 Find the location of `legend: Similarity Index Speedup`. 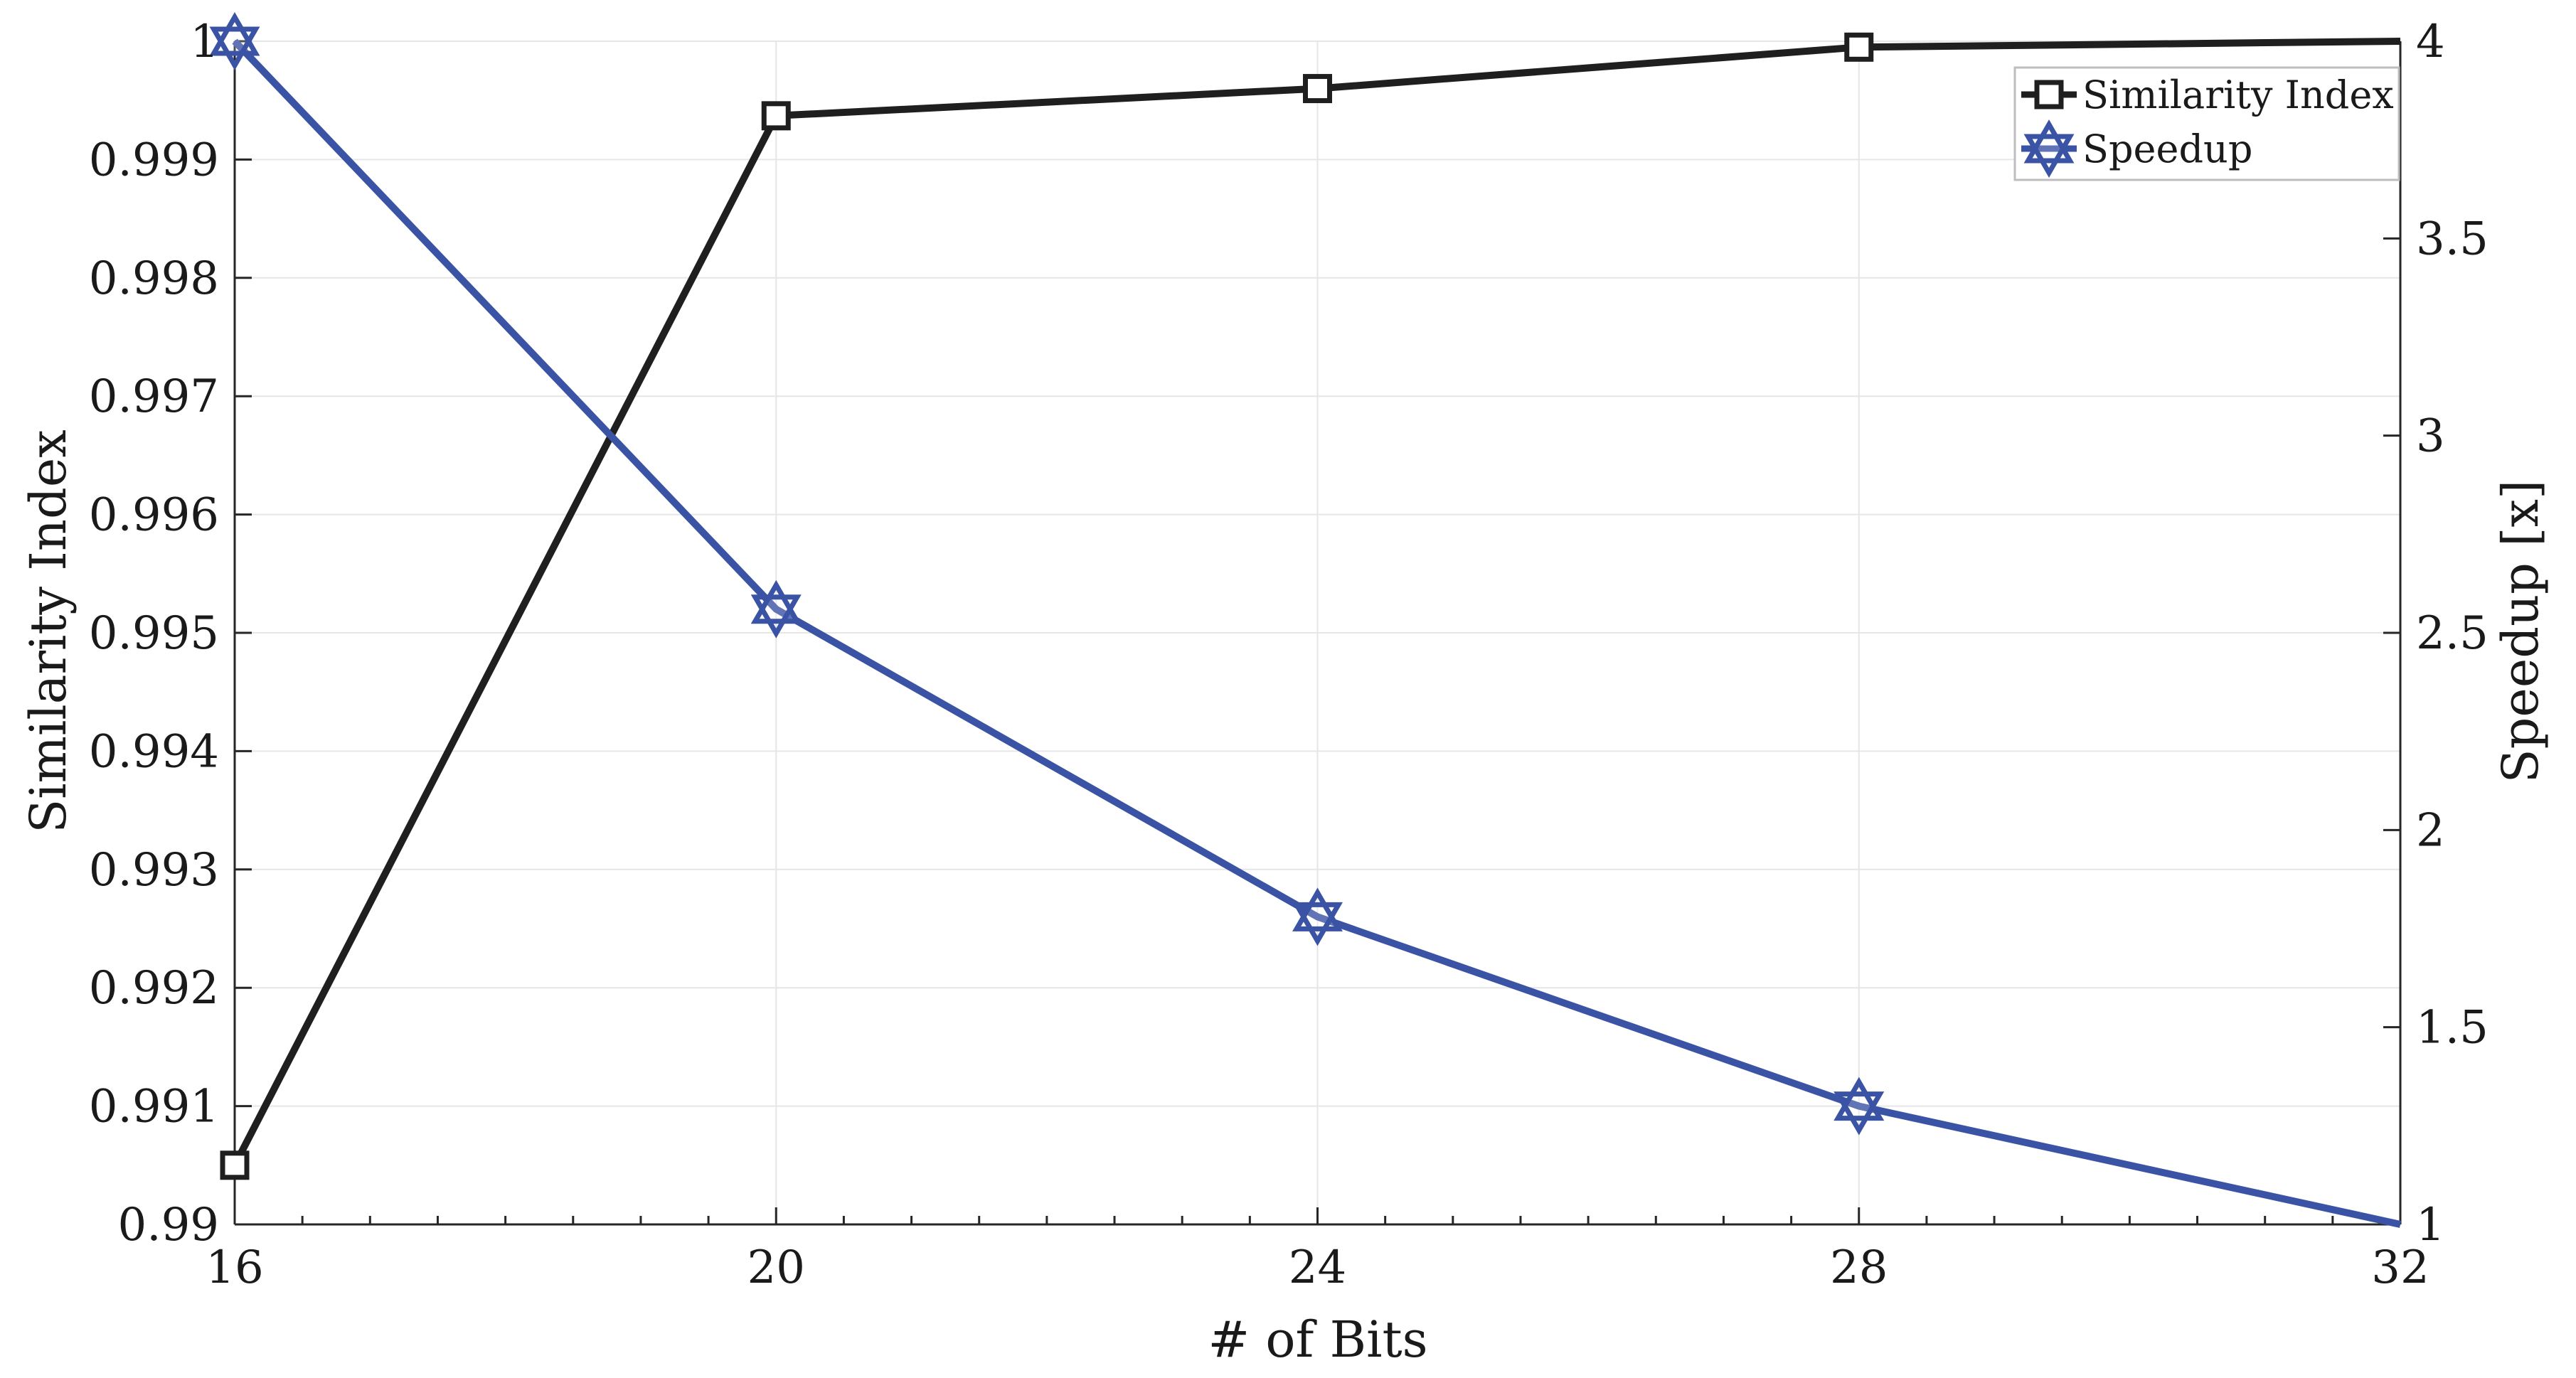

legend: Similarity Index Speedup is located at coordinates (2206, 123).